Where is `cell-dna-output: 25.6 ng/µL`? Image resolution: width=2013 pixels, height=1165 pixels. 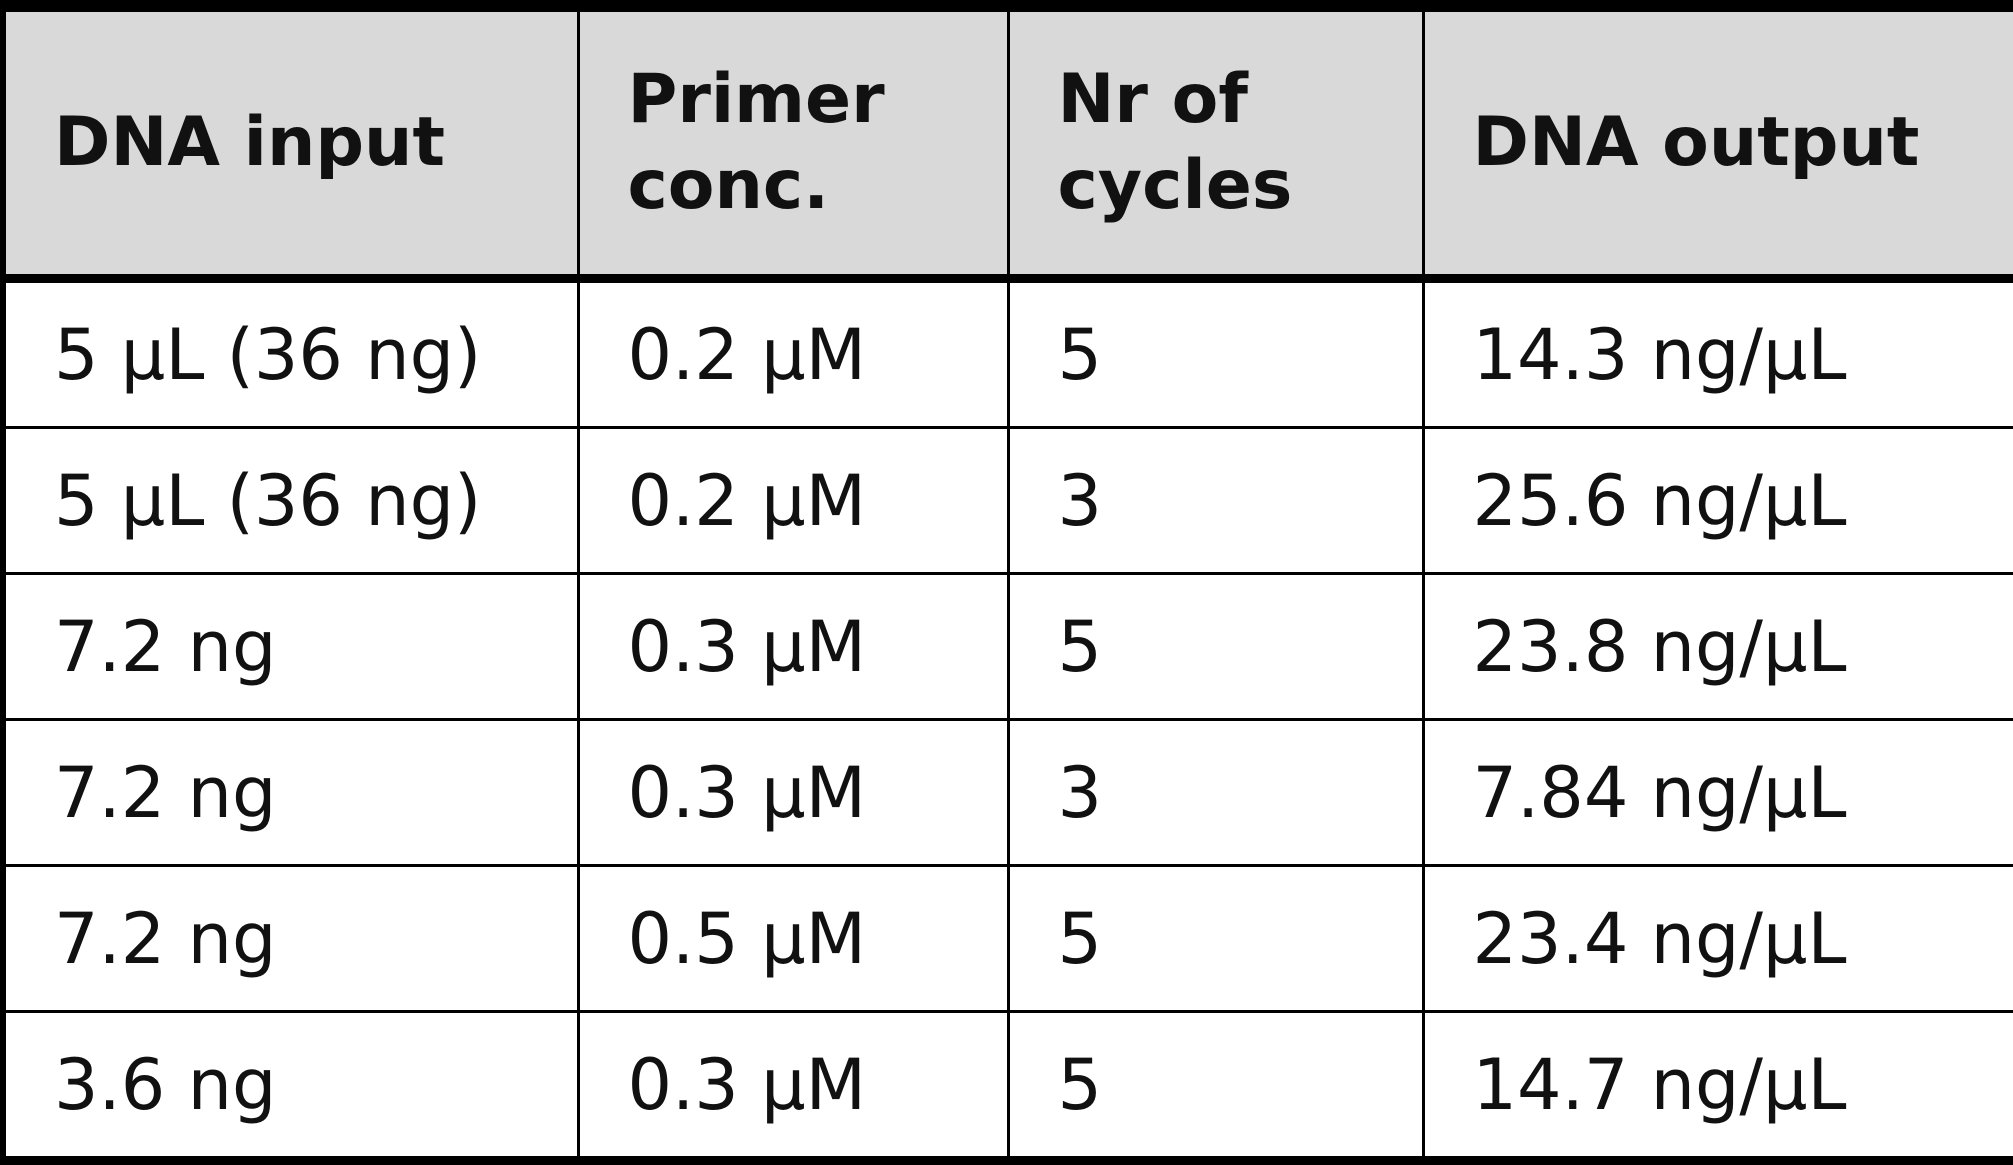 cell-dna-output: 25.6 ng/µL is located at coordinates (1717, 501).